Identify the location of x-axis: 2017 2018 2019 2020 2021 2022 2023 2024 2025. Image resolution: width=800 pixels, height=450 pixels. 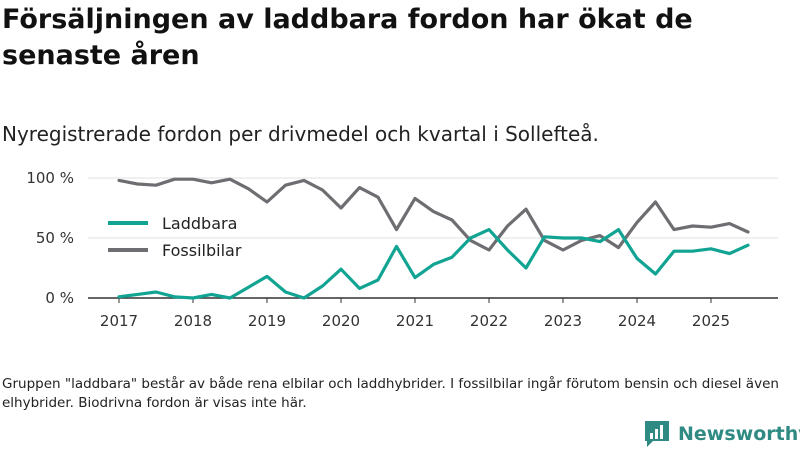
(433, 313).